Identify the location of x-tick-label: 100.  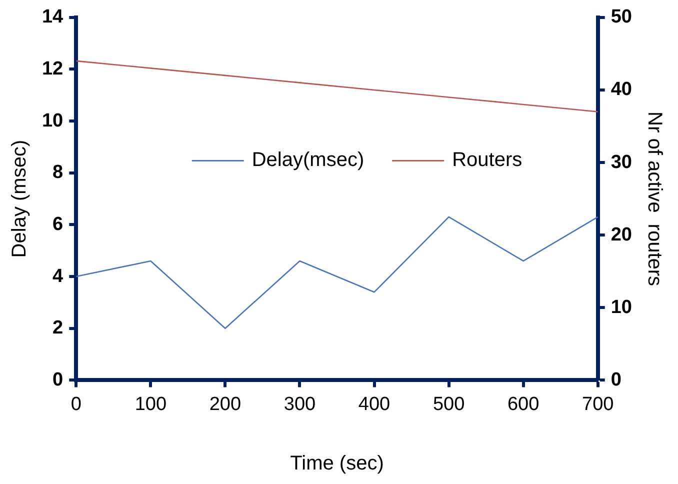
(150, 404).